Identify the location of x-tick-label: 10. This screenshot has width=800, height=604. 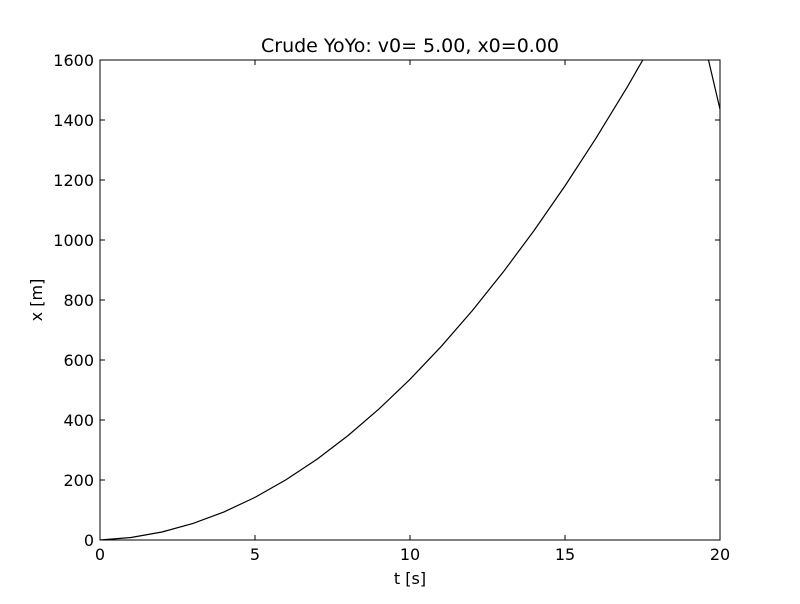
(410, 554).